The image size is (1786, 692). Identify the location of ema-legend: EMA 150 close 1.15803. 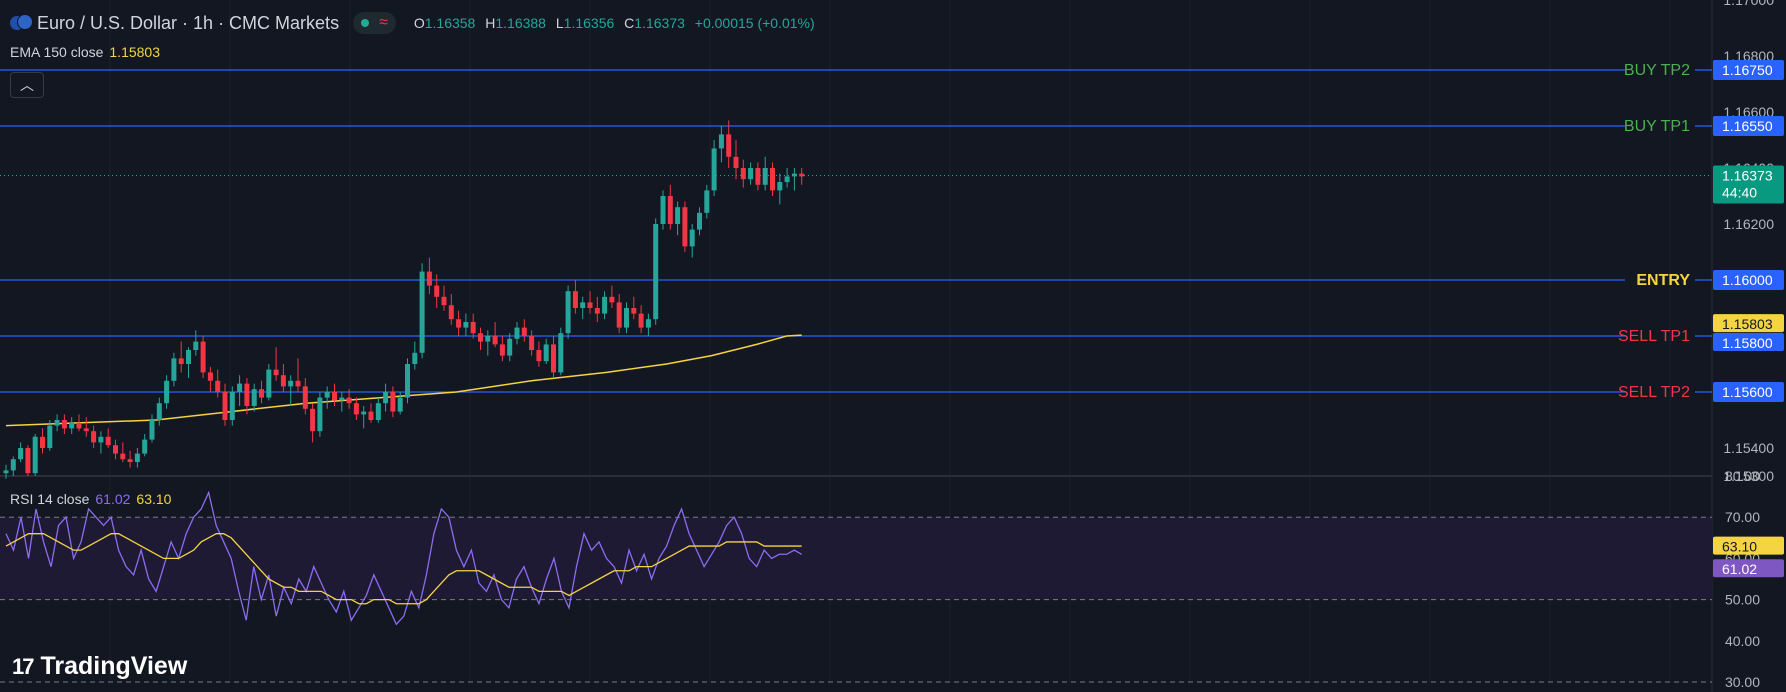
(85, 52).